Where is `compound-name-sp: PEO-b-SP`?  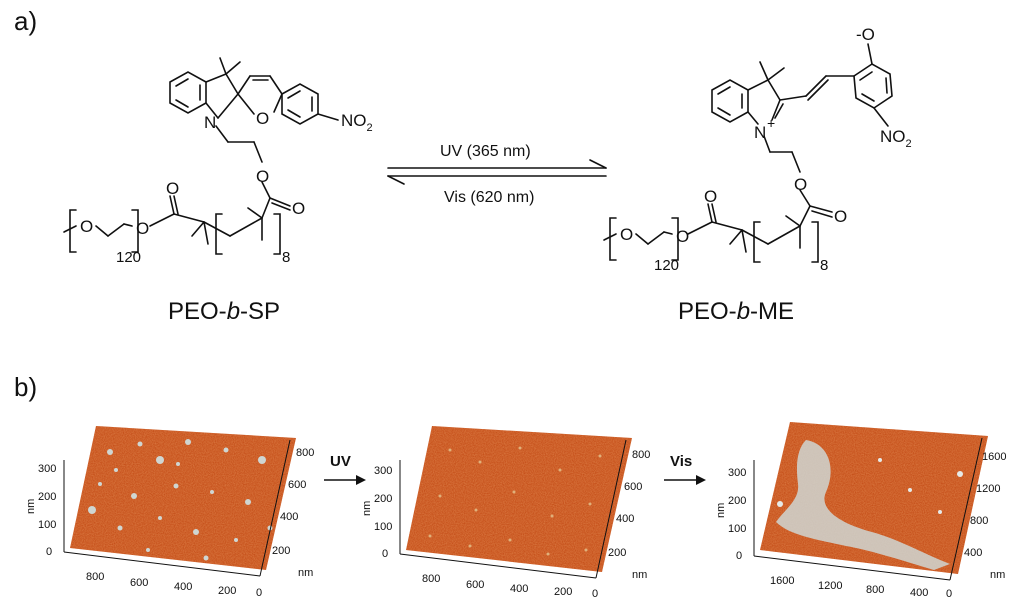 compound-name-sp: PEO-b-SP is located at coordinates (224, 311).